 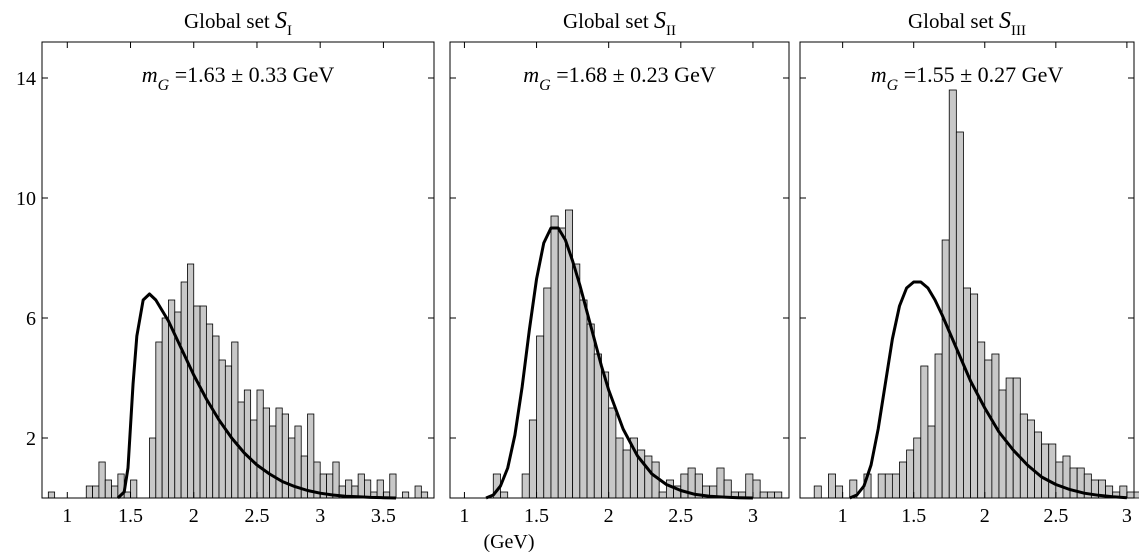 I want to click on annotation-value: =1.55 ± 0.27 GeV, so click(x=980, y=74).